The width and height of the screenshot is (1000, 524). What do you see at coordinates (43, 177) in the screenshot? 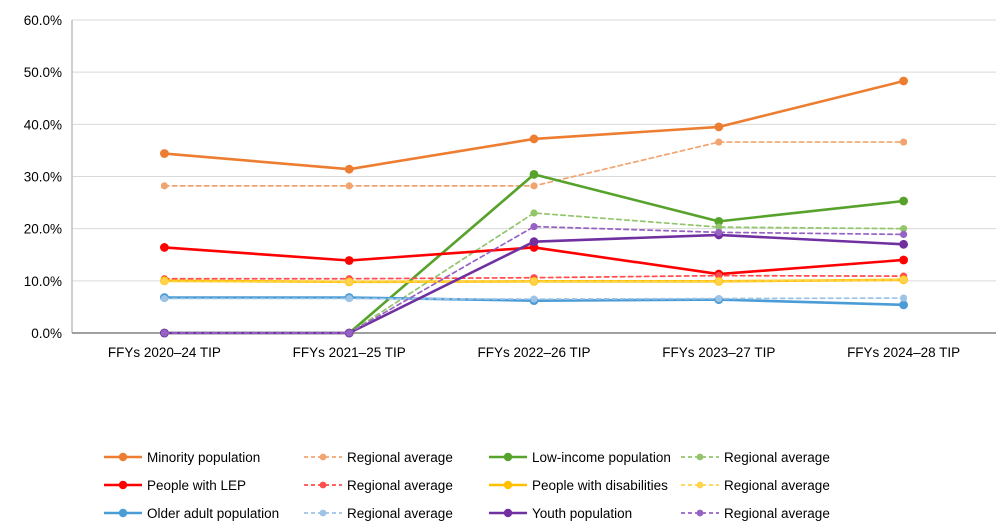
I see `y-axis-tick-label: 30.0%` at bounding box center [43, 177].